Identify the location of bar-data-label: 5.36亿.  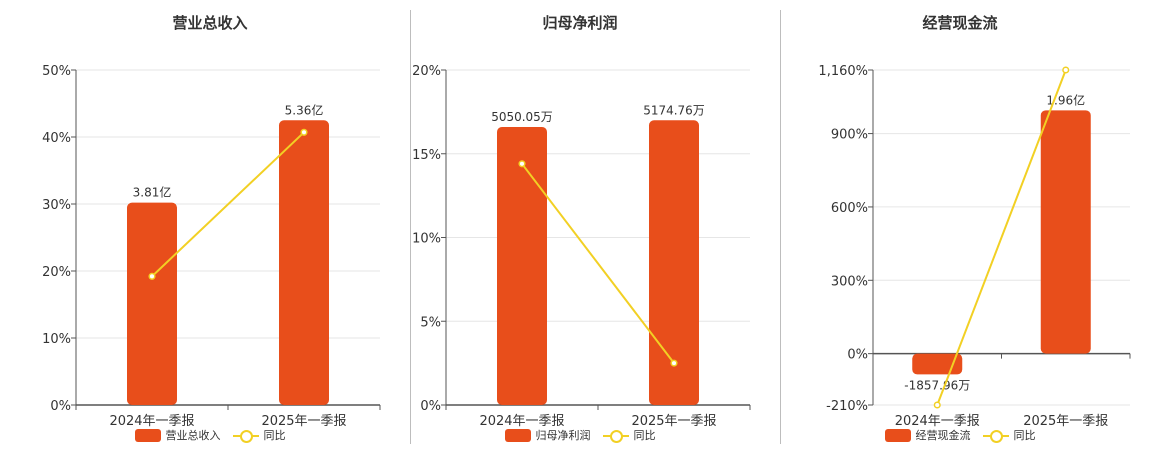
(304, 109).